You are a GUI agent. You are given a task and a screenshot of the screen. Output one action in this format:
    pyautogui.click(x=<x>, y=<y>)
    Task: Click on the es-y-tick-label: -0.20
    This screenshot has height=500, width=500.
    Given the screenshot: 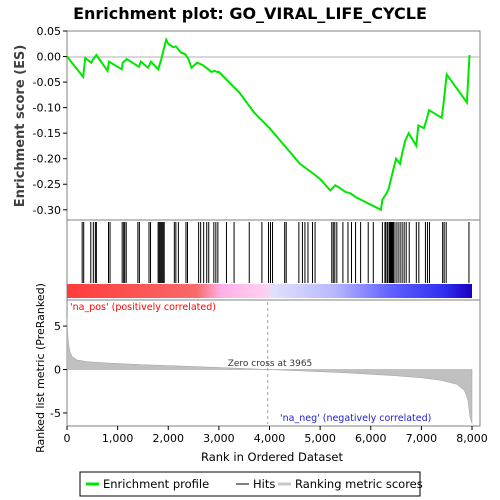 What is the action you would take?
    pyautogui.click(x=47, y=159)
    